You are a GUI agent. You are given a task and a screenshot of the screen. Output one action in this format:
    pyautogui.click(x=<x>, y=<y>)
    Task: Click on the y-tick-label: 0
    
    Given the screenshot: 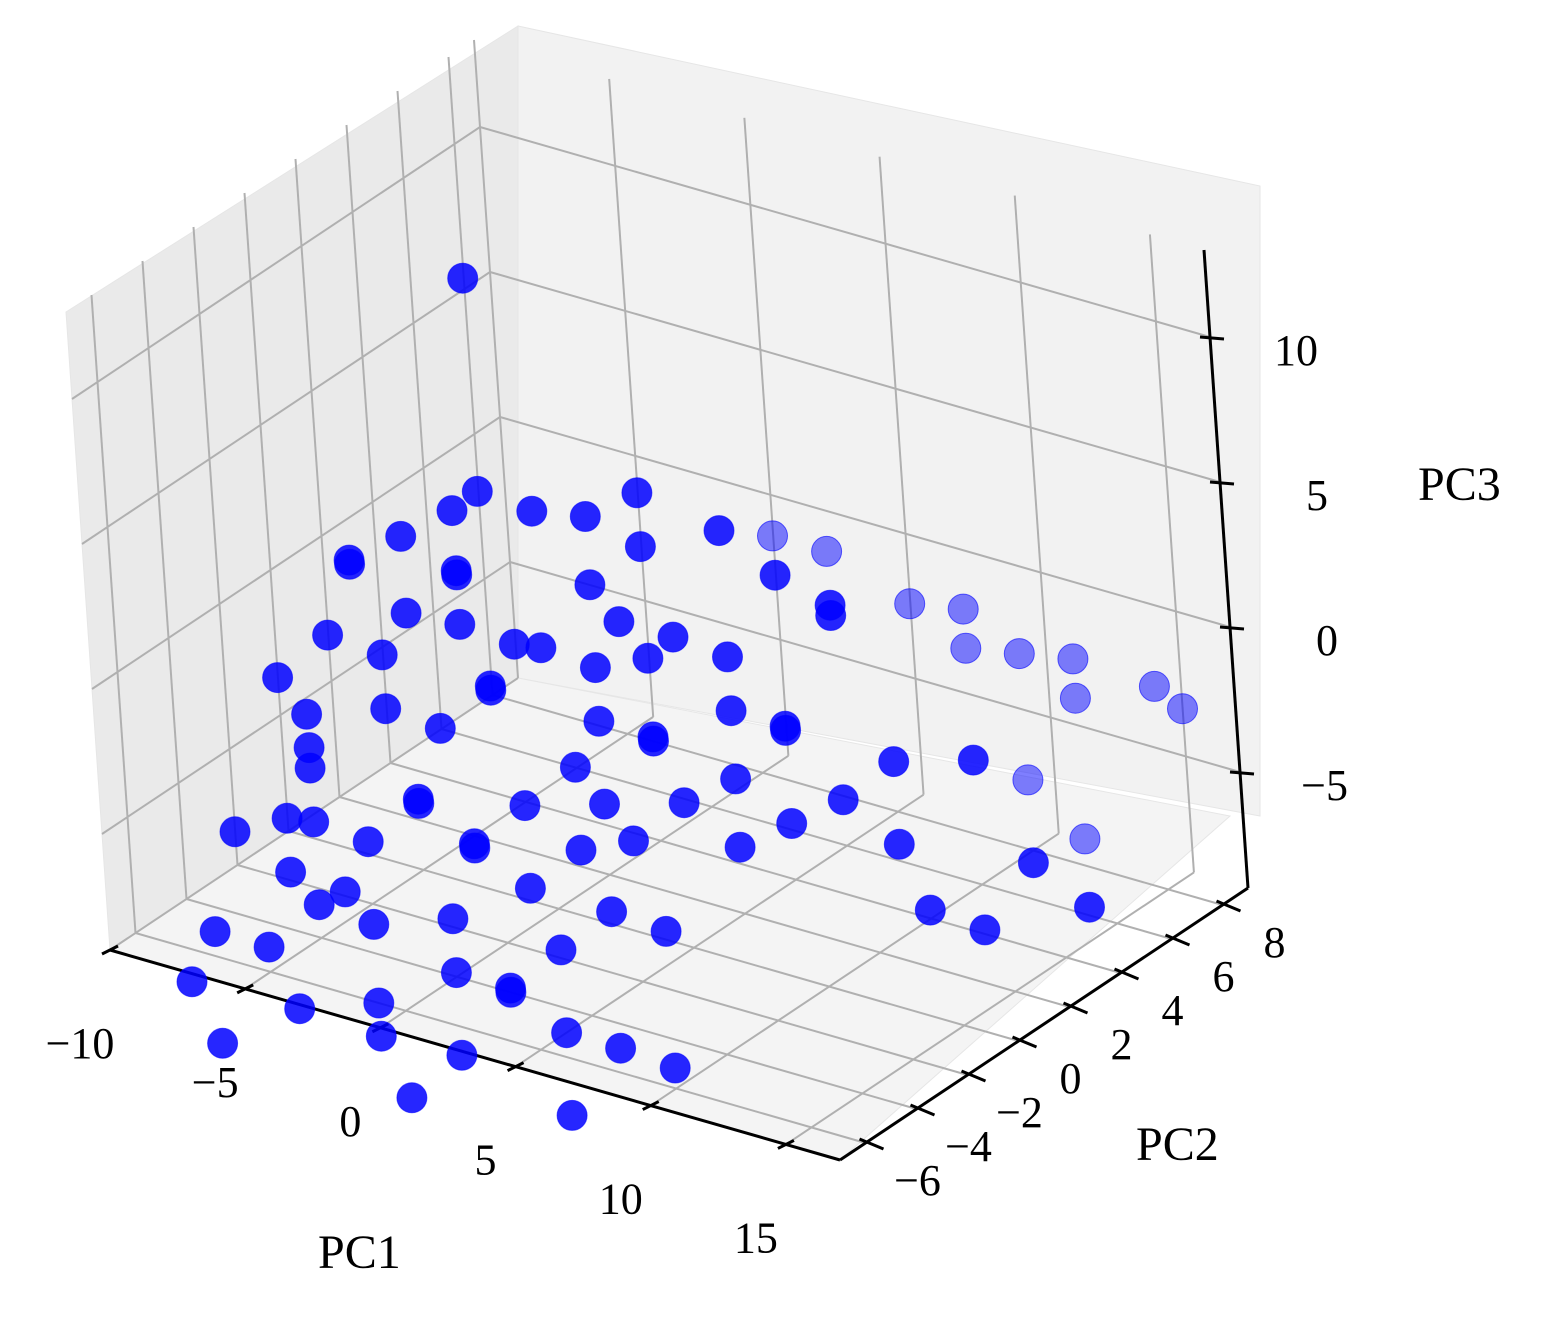 What is the action you would take?
    pyautogui.click(x=1071, y=1078)
    